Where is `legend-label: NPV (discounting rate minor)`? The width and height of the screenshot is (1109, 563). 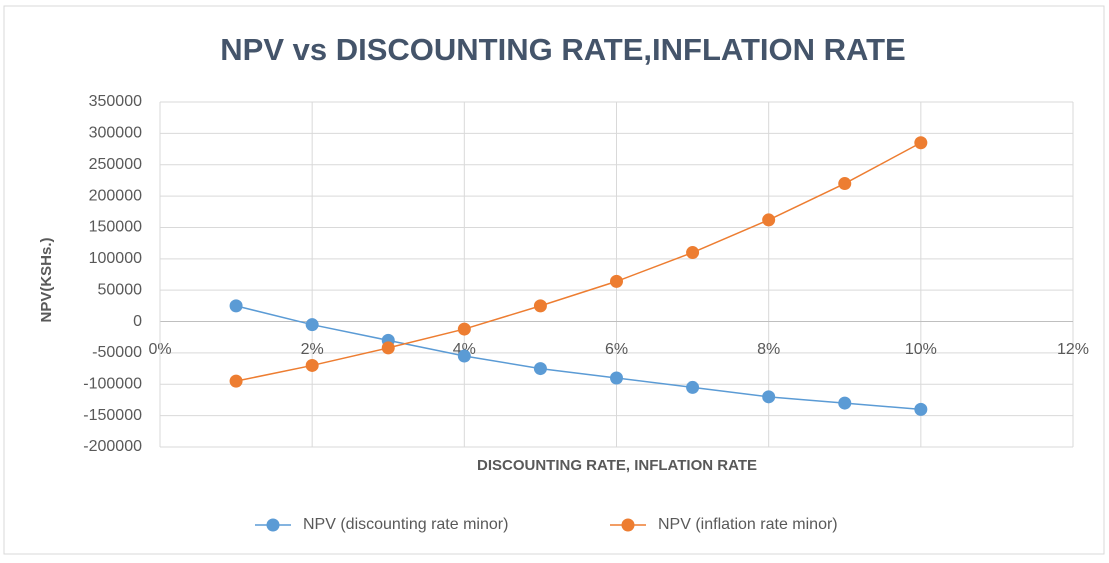
legend-label: NPV (discounting rate minor) is located at coordinates (405, 524).